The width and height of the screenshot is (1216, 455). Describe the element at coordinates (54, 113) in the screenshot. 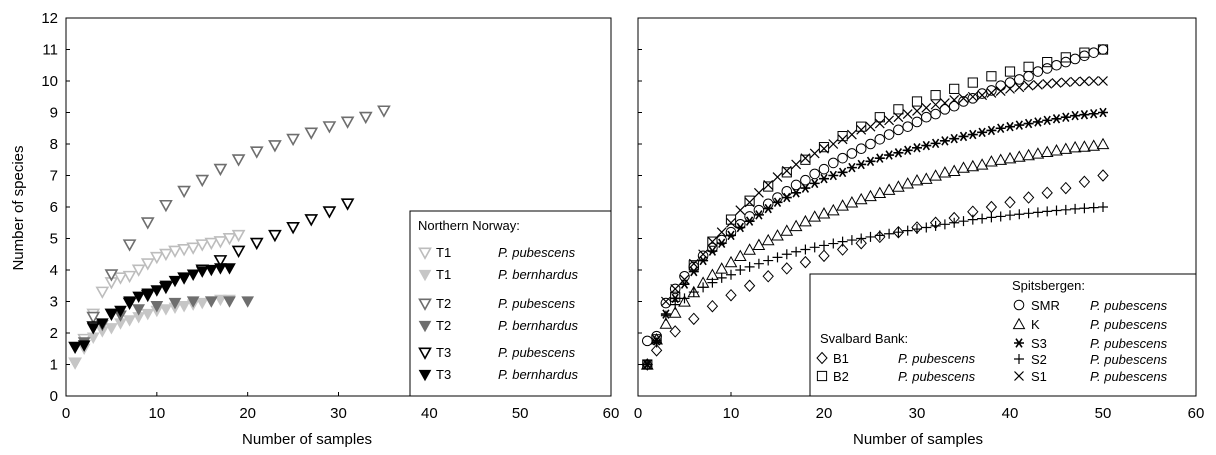

I see `left-y-tick-label: 9` at that location.